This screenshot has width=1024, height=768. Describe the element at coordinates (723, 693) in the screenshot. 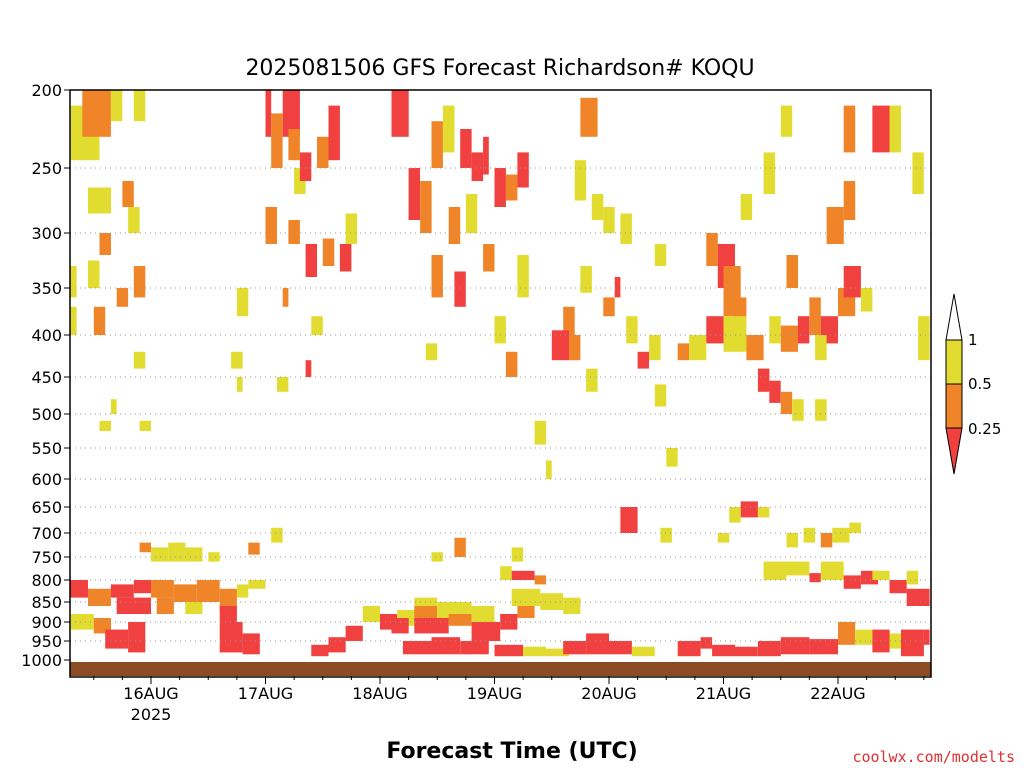

I see `x-tick-label: 21AUG` at that location.